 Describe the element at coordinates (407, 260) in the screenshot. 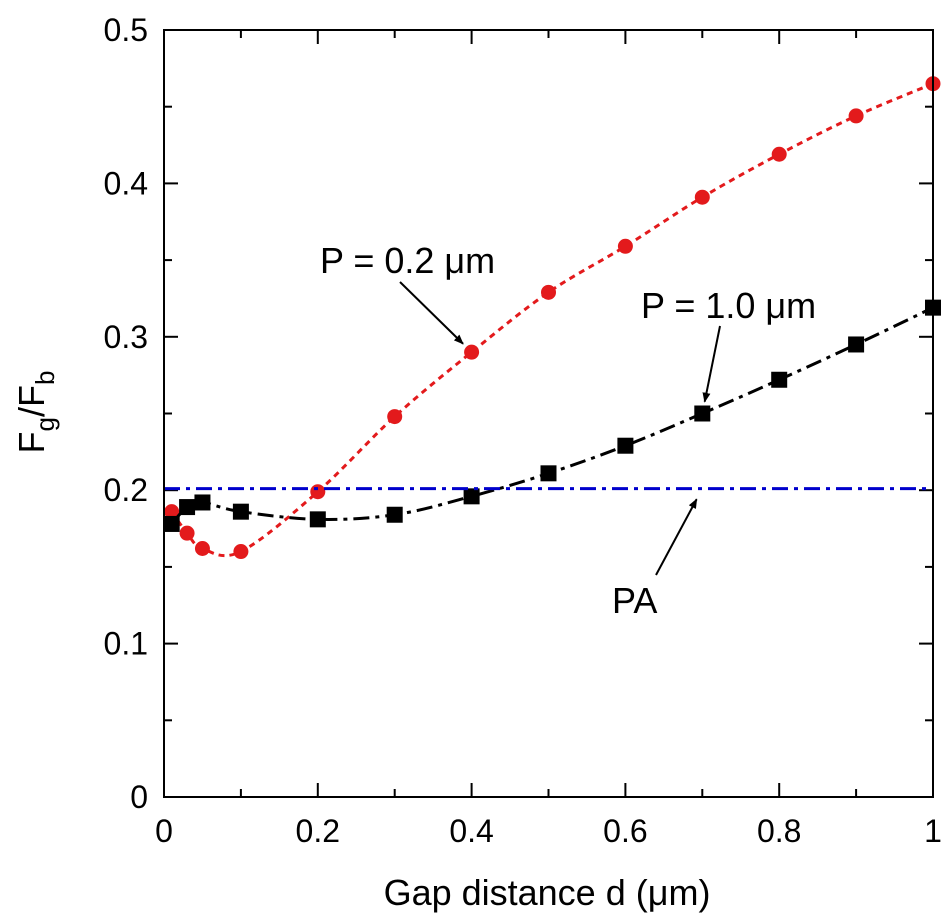

I see `annotation-label: P = 0.2 μm` at that location.